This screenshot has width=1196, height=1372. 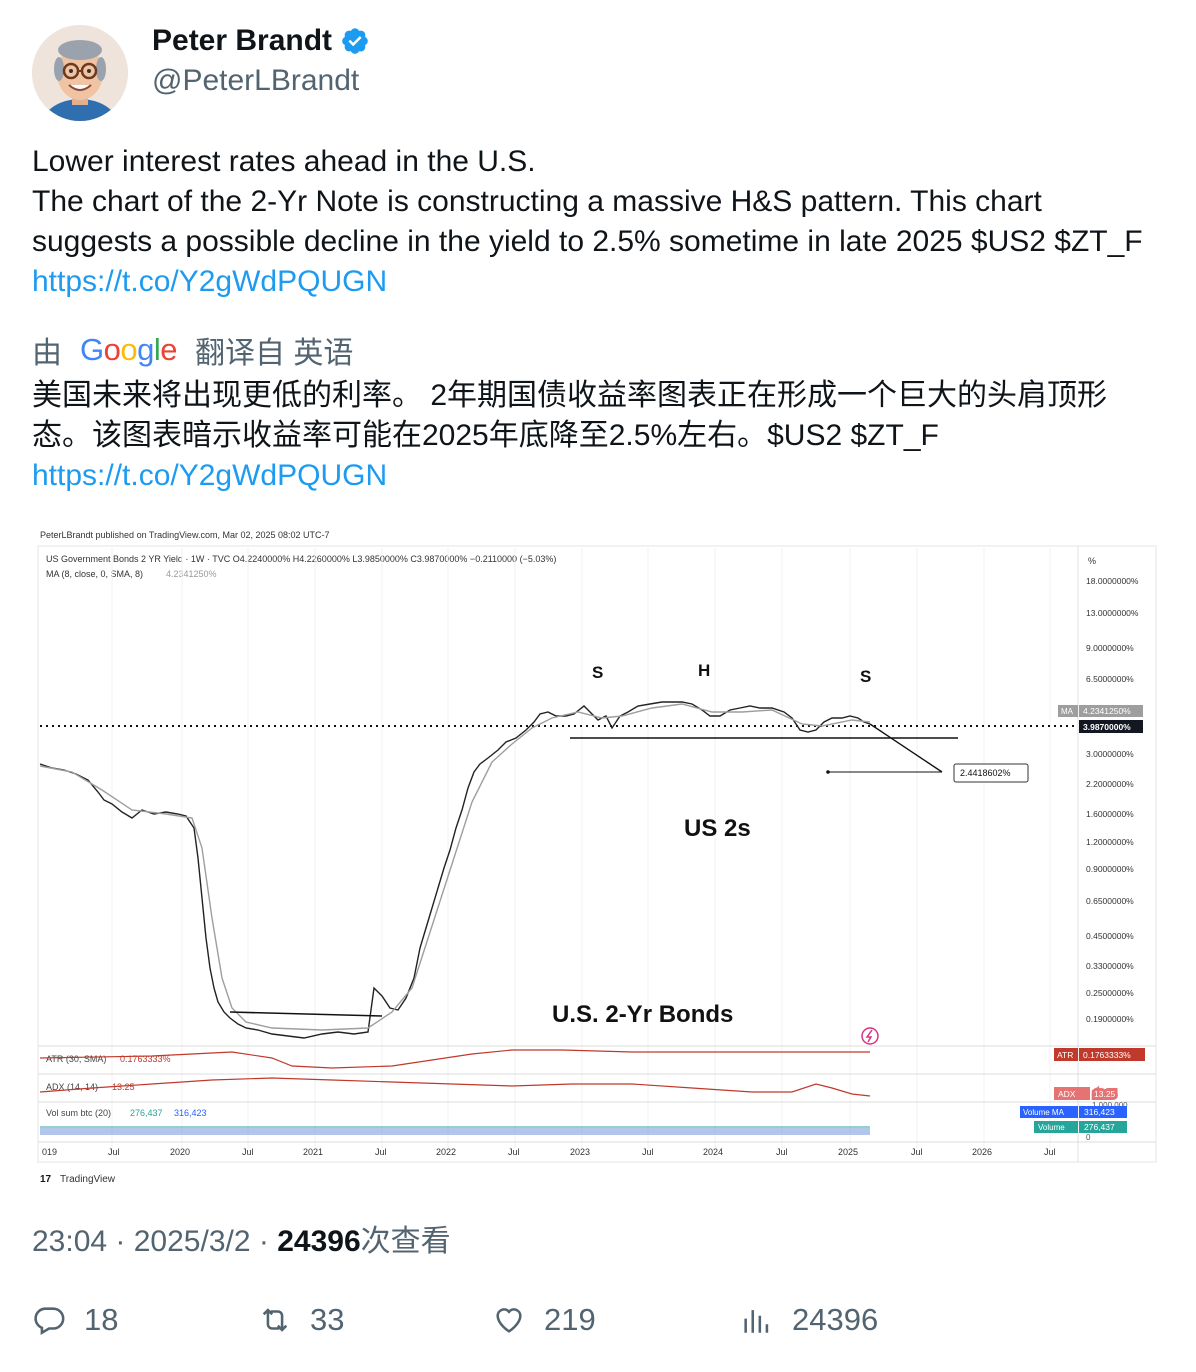 What do you see at coordinates (717, 828) in the screenshot?
I see `annotation-us2s: US 2s` at bounding box center [717, 828].